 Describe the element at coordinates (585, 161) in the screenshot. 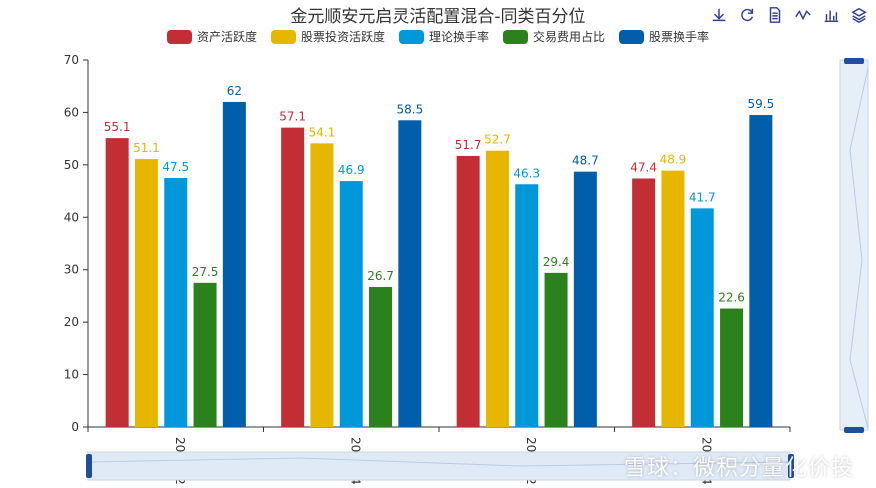

I see `data-label: 48.7` at that location.